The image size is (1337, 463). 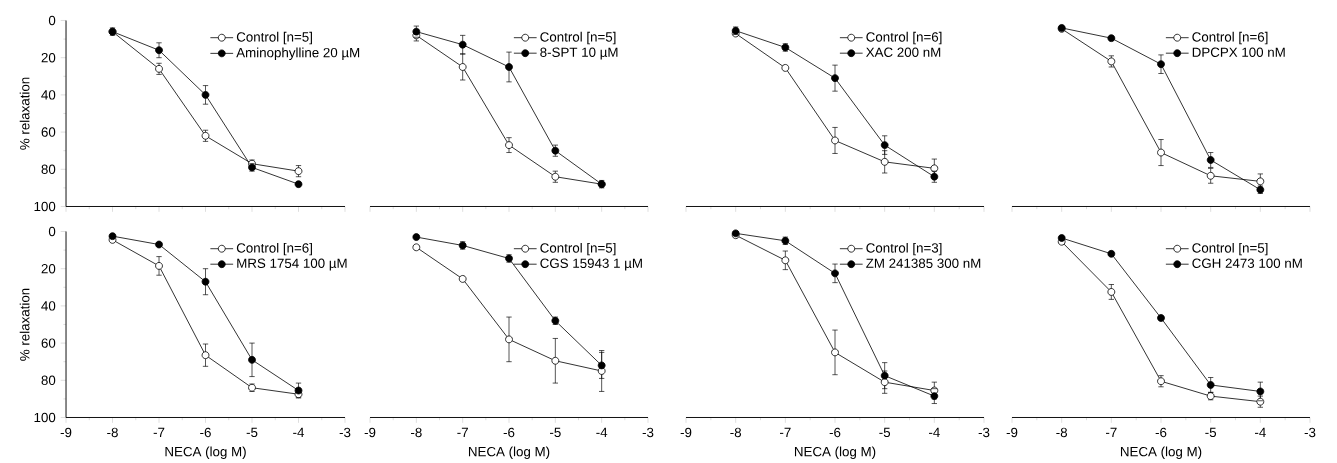 What do you see at coordinates (579, 53) in the screenshot?
I see `legend-label: 8-SPT 10 µM` at bounding box center [579, 53].